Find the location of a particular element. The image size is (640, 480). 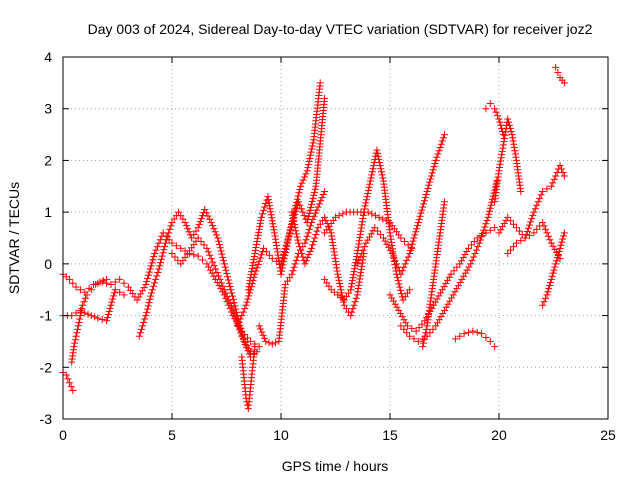

y-tick-label: 2 is located at coordinates (48, 160).